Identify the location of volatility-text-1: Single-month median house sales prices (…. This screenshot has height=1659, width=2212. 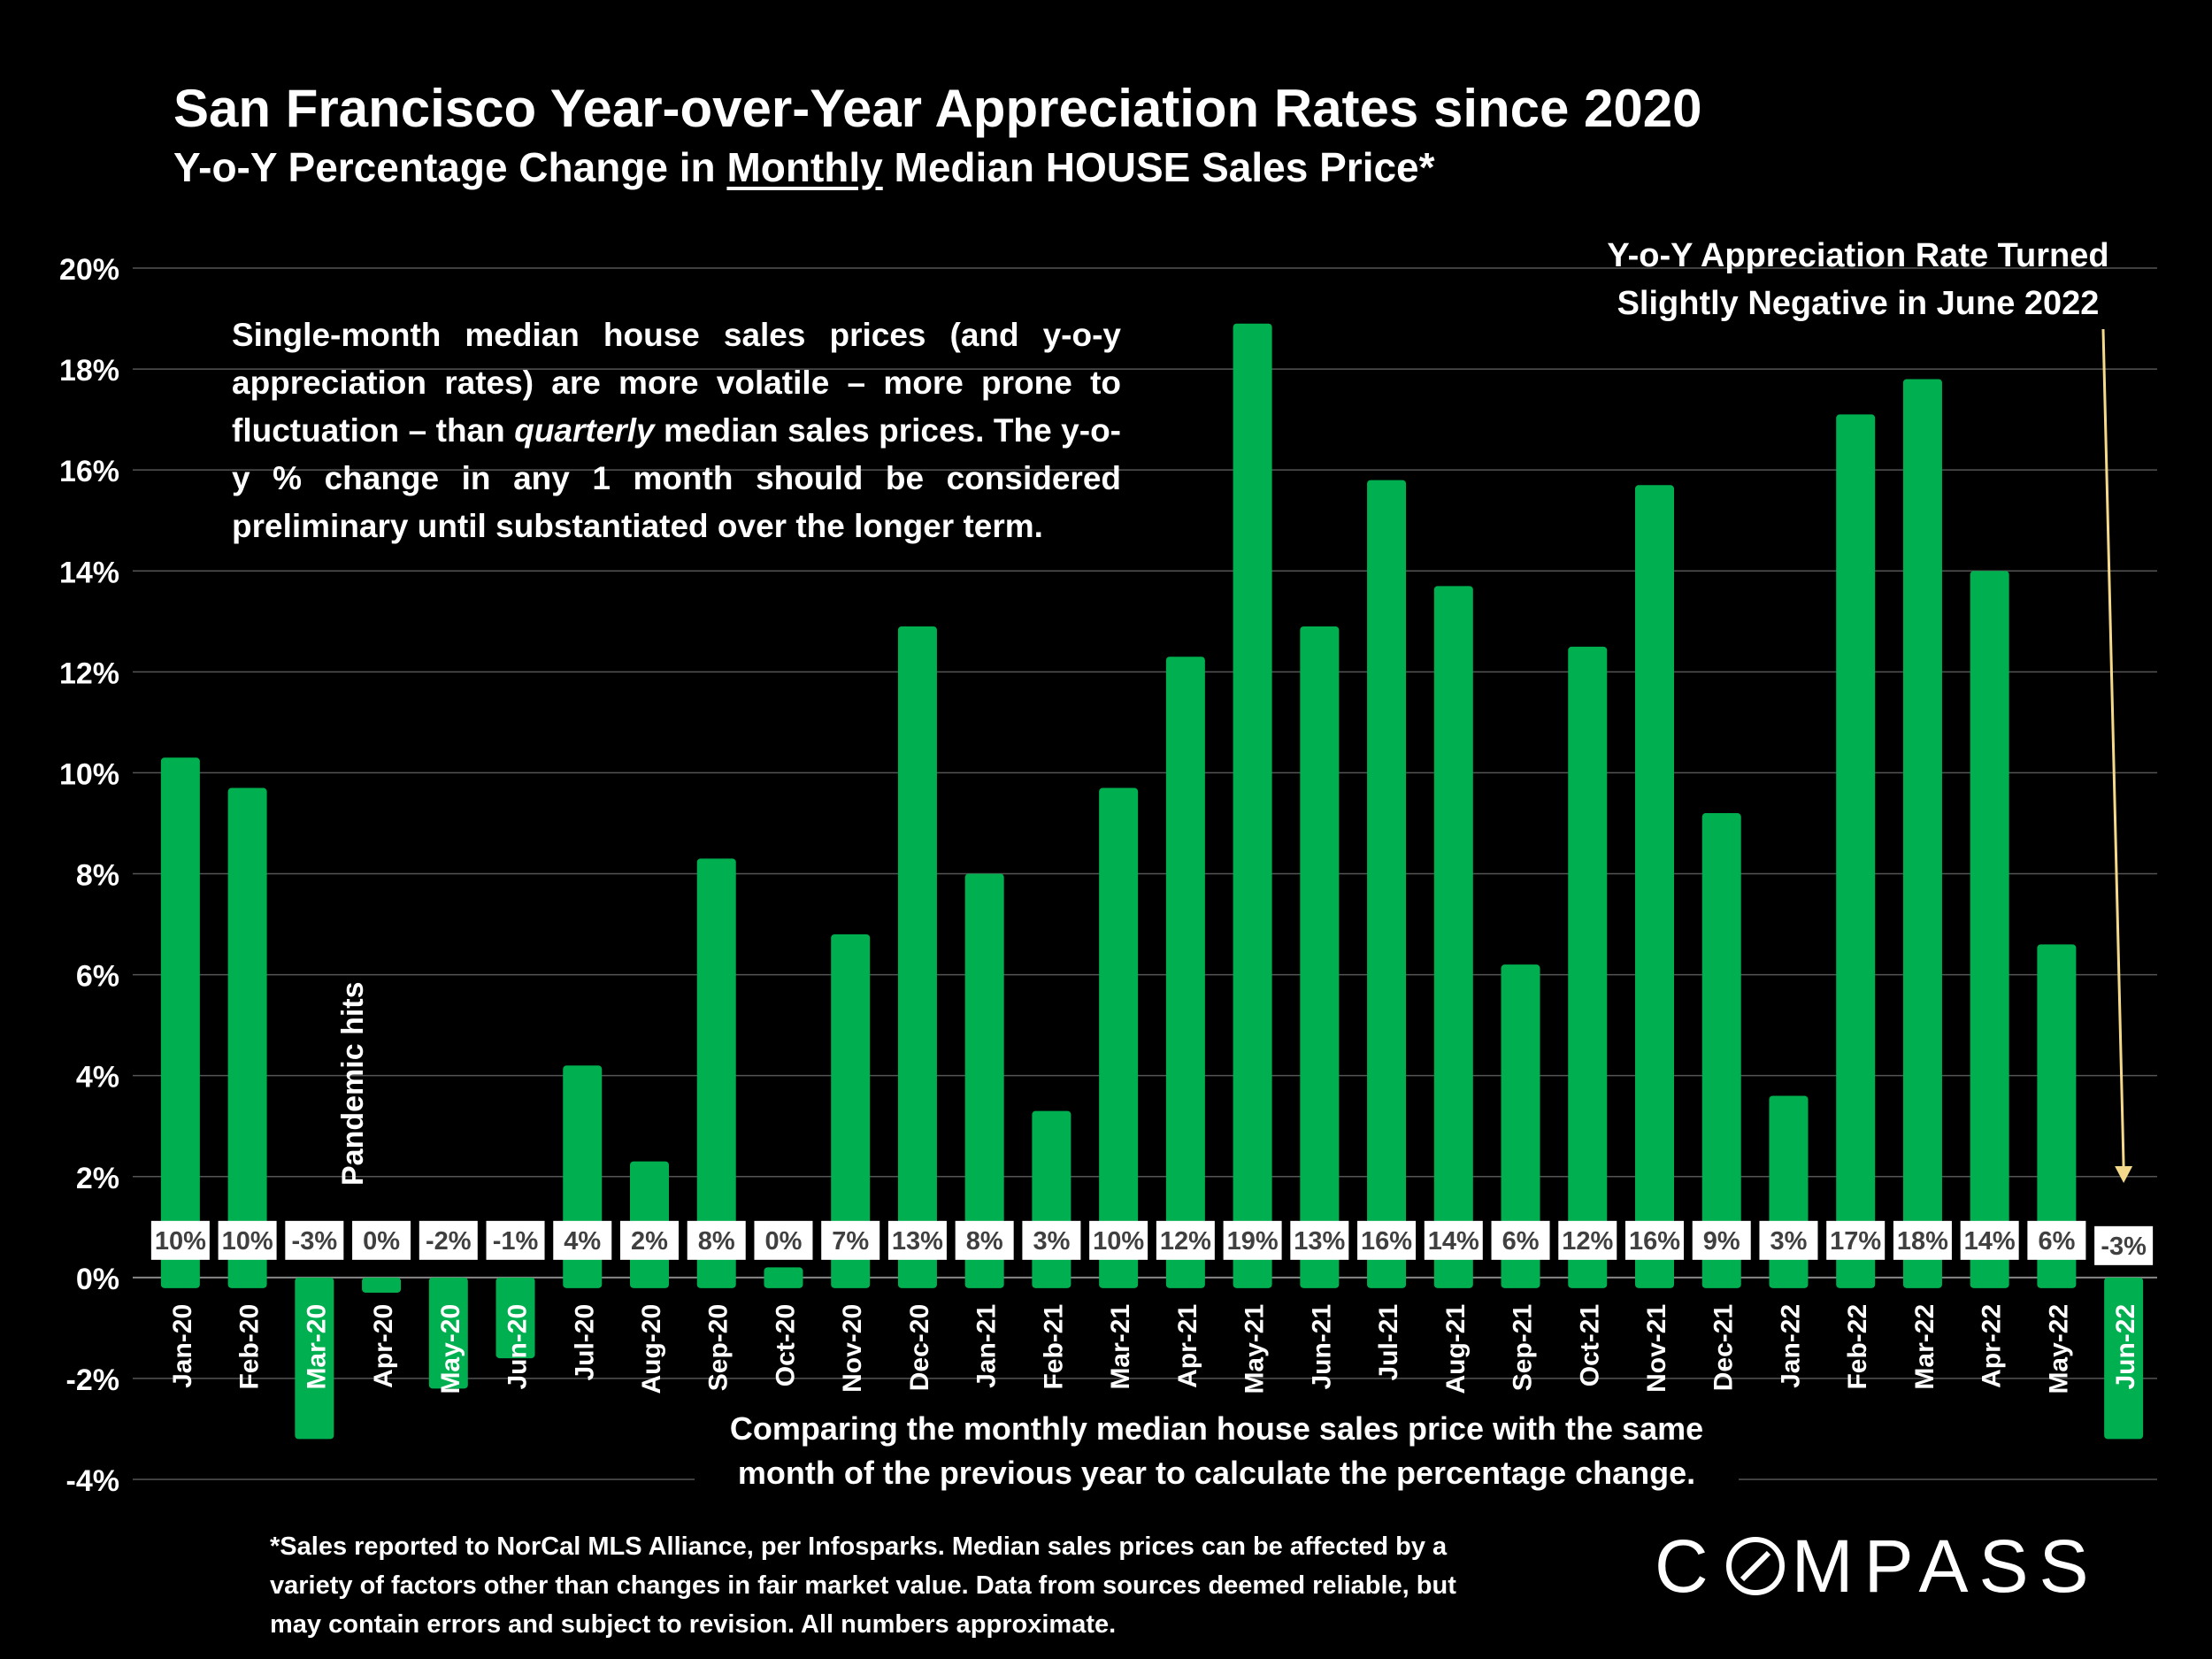
(677, 383).